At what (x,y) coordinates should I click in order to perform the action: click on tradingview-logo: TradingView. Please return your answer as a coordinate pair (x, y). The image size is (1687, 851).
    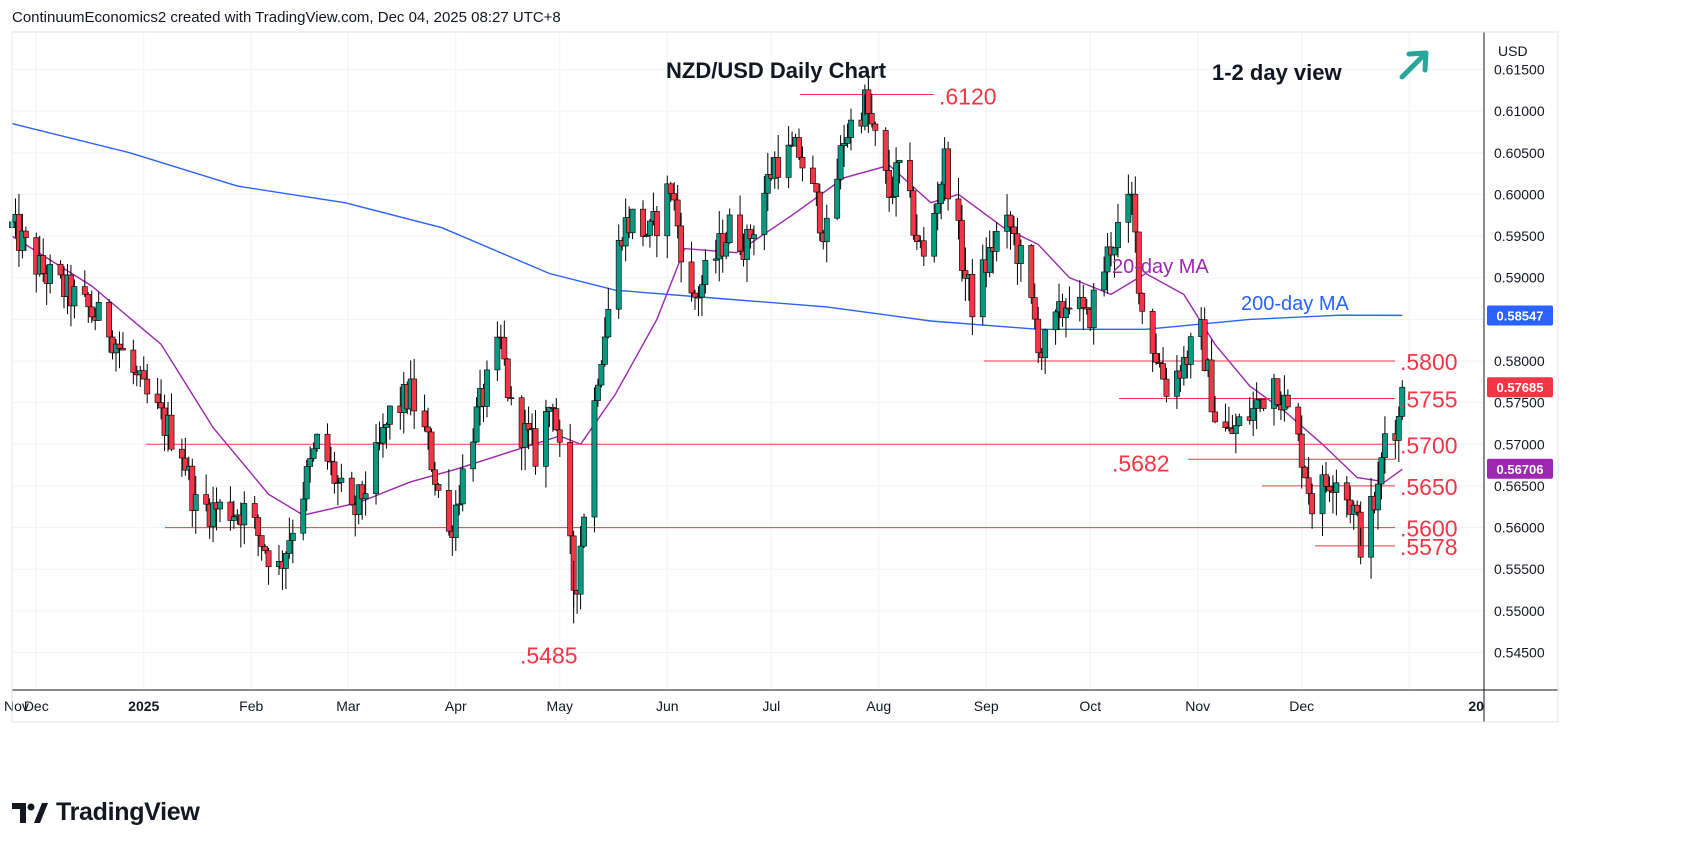
    Looking at the image, I should click on (106, 812).